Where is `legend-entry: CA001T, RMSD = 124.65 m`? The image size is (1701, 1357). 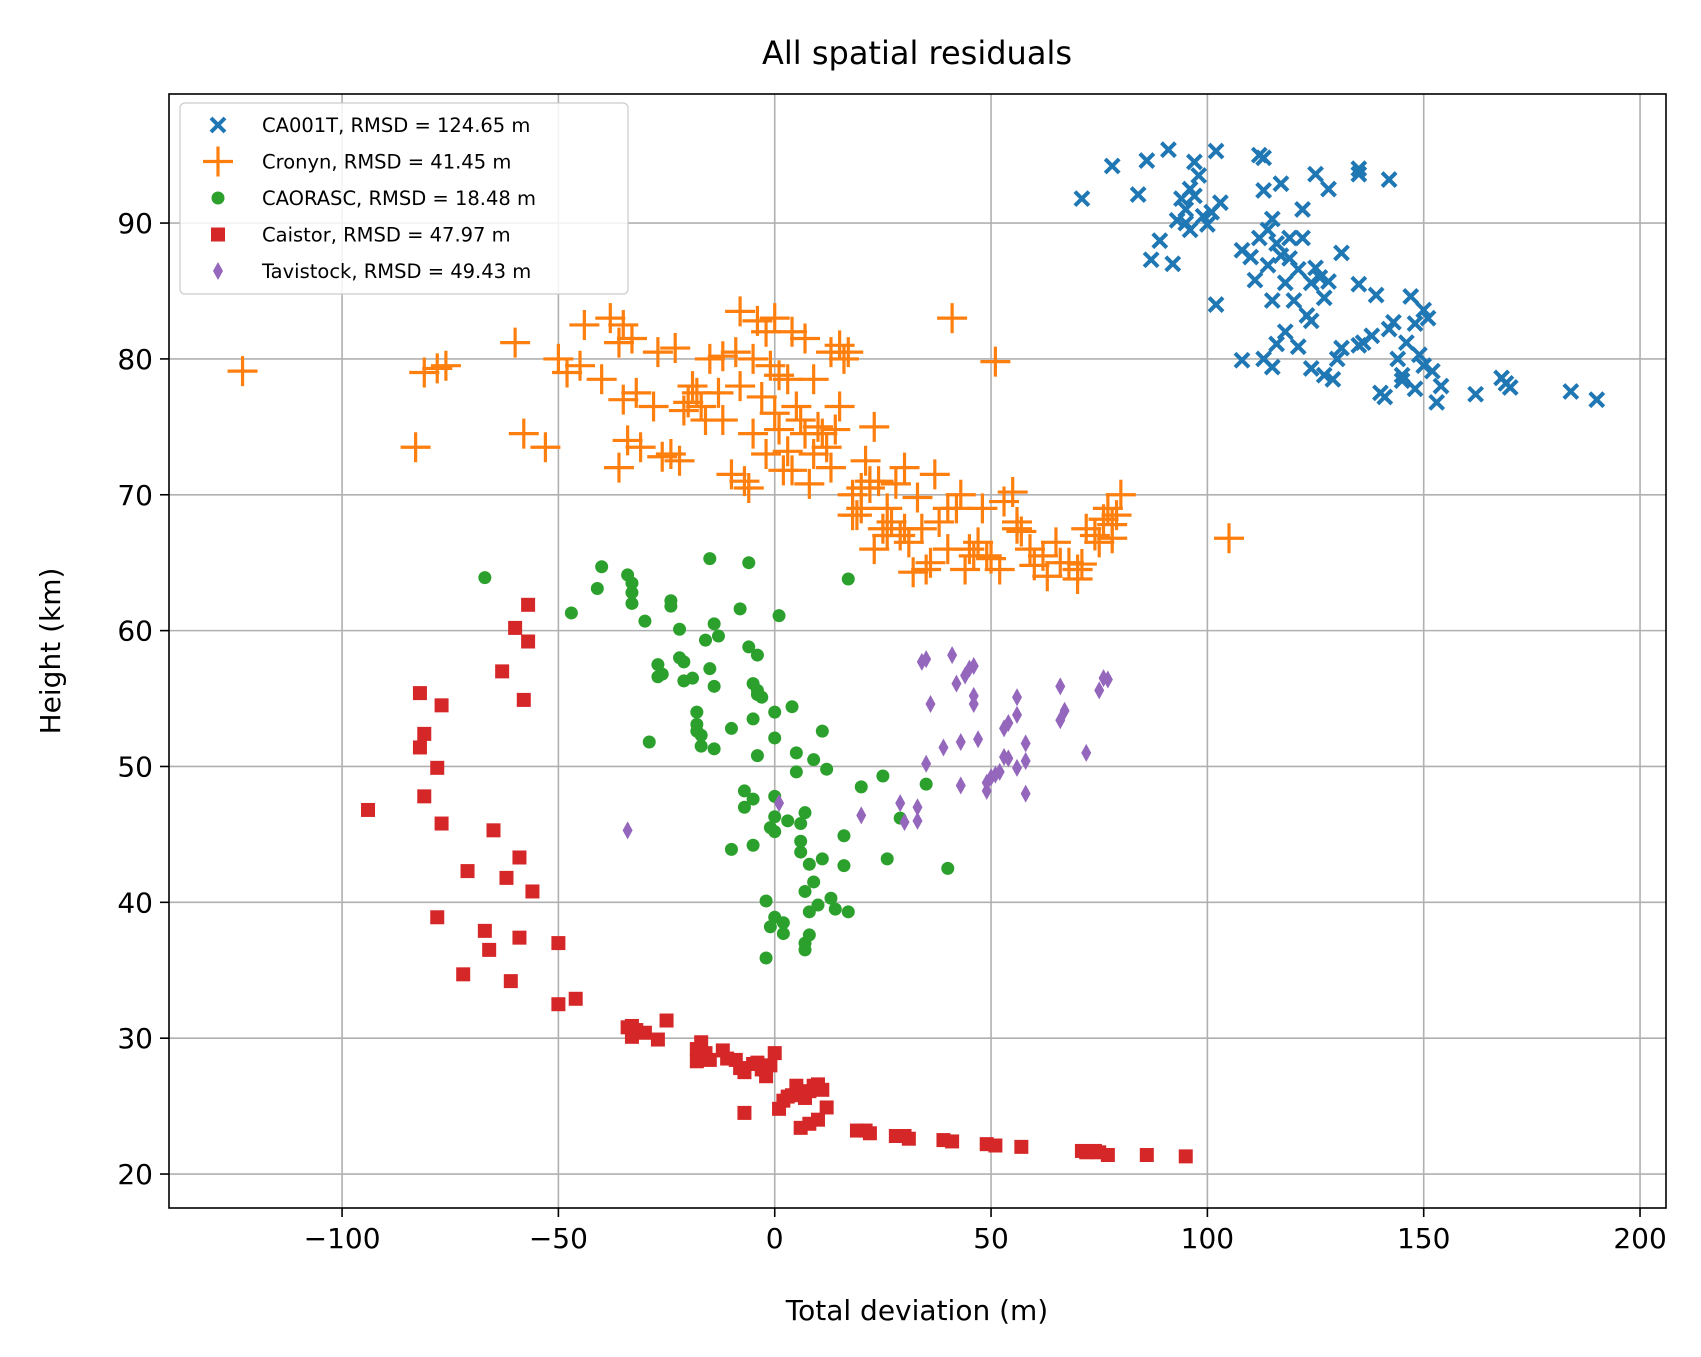
legend-entry: CA001T, RMSD = 124.65 m is located at coordinates (369, 125).